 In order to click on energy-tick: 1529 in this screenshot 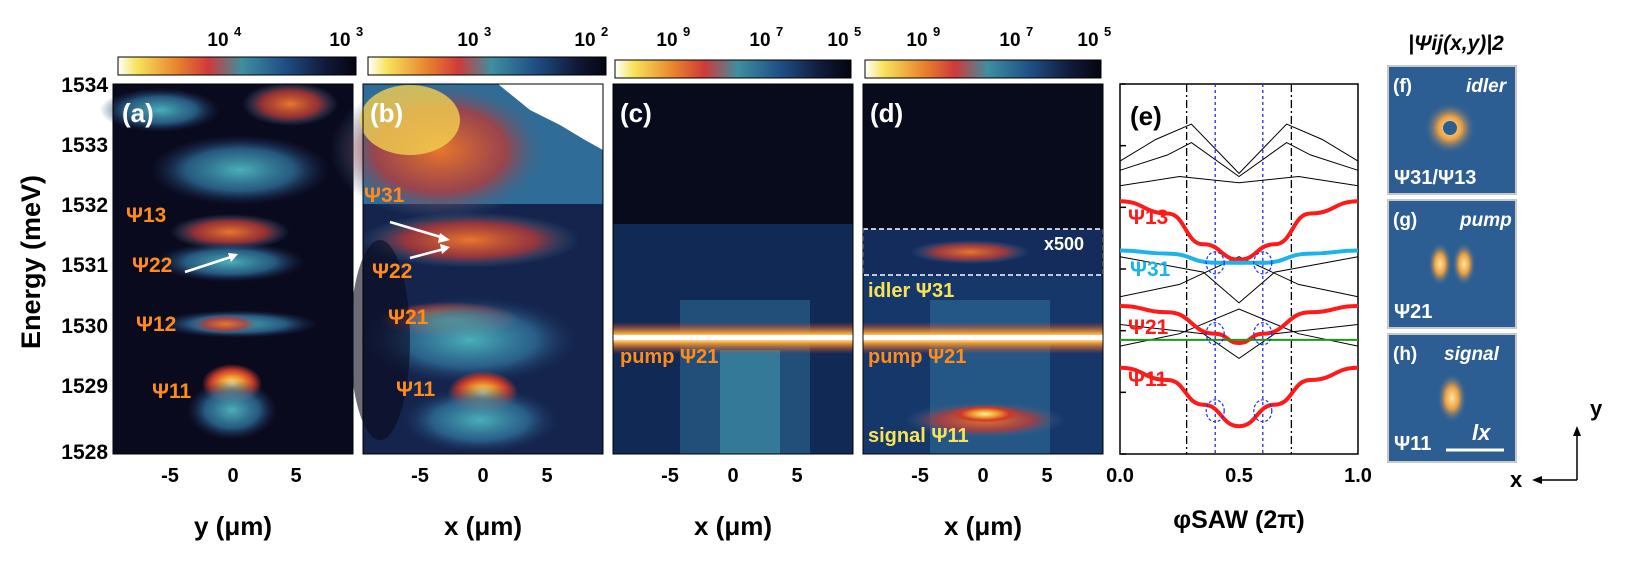, I will do `click(84, 386)`.